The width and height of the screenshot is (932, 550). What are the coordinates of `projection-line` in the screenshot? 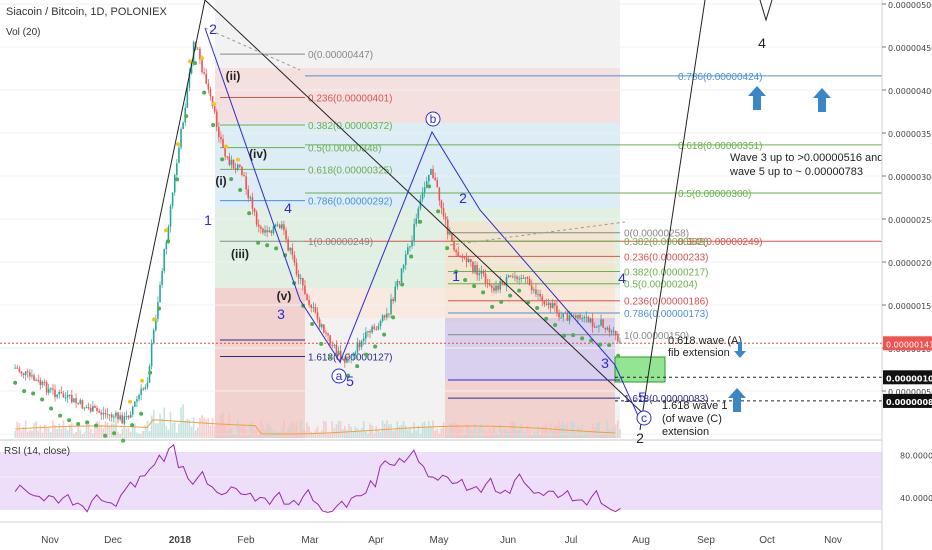 It's located at (672, 215).